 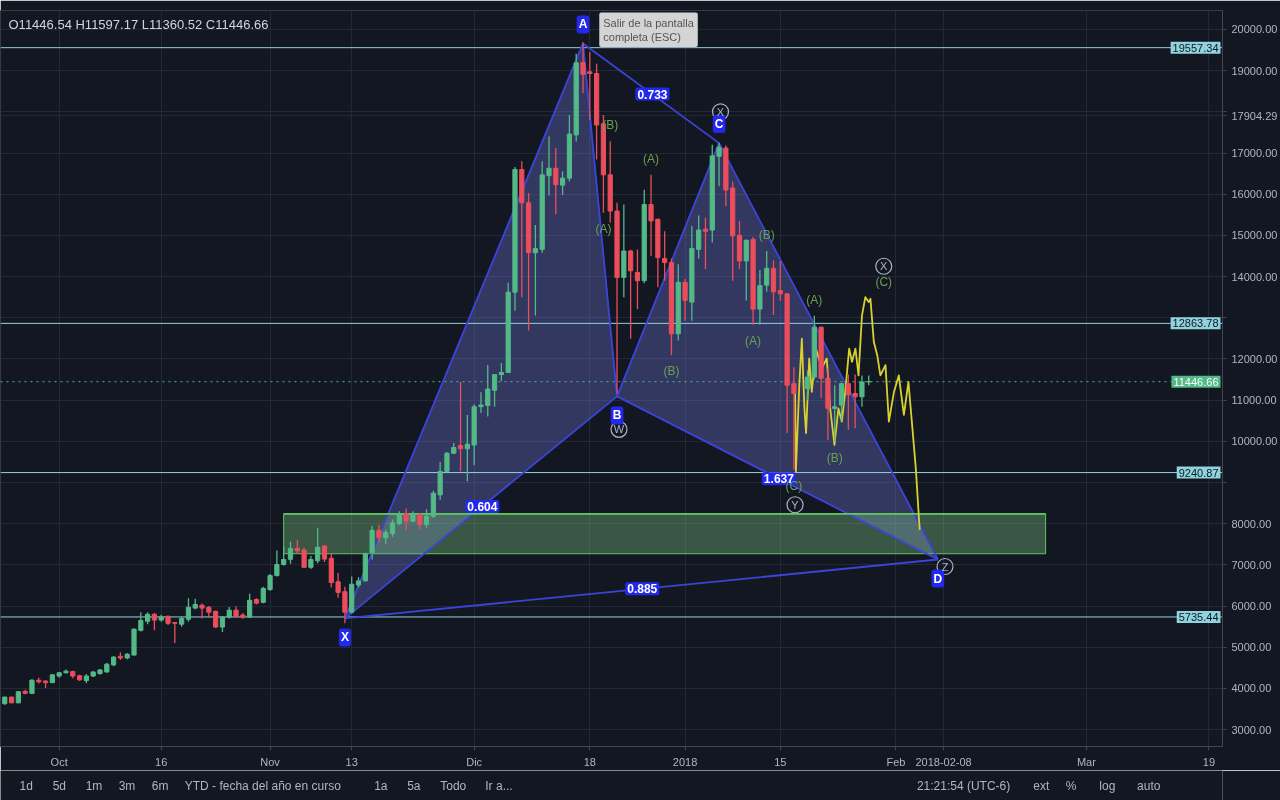 What do you see at coordinates (1251, 729) in the screenshot?
I see `y-tick-label: 3000.00` at bounding box center [1251, 729].